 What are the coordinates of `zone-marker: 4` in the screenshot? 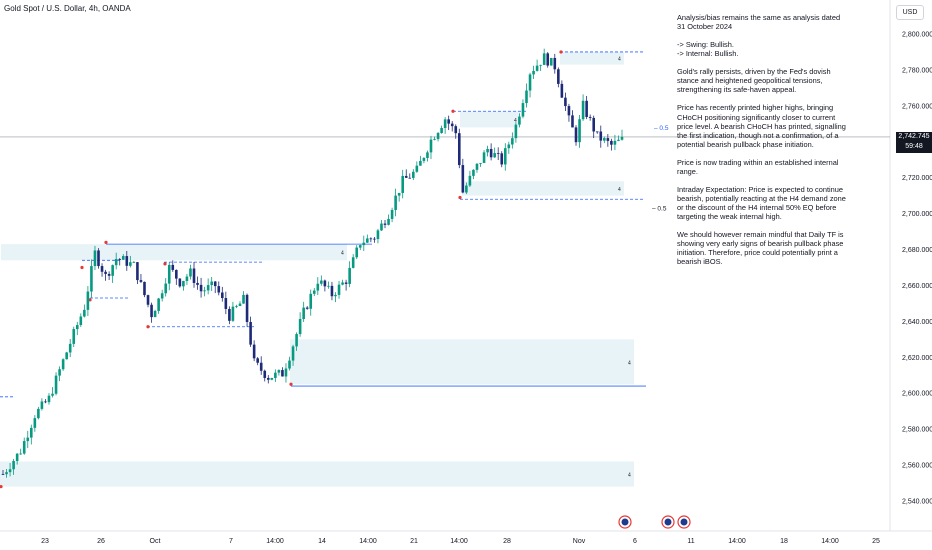 It's located at (629, 363).